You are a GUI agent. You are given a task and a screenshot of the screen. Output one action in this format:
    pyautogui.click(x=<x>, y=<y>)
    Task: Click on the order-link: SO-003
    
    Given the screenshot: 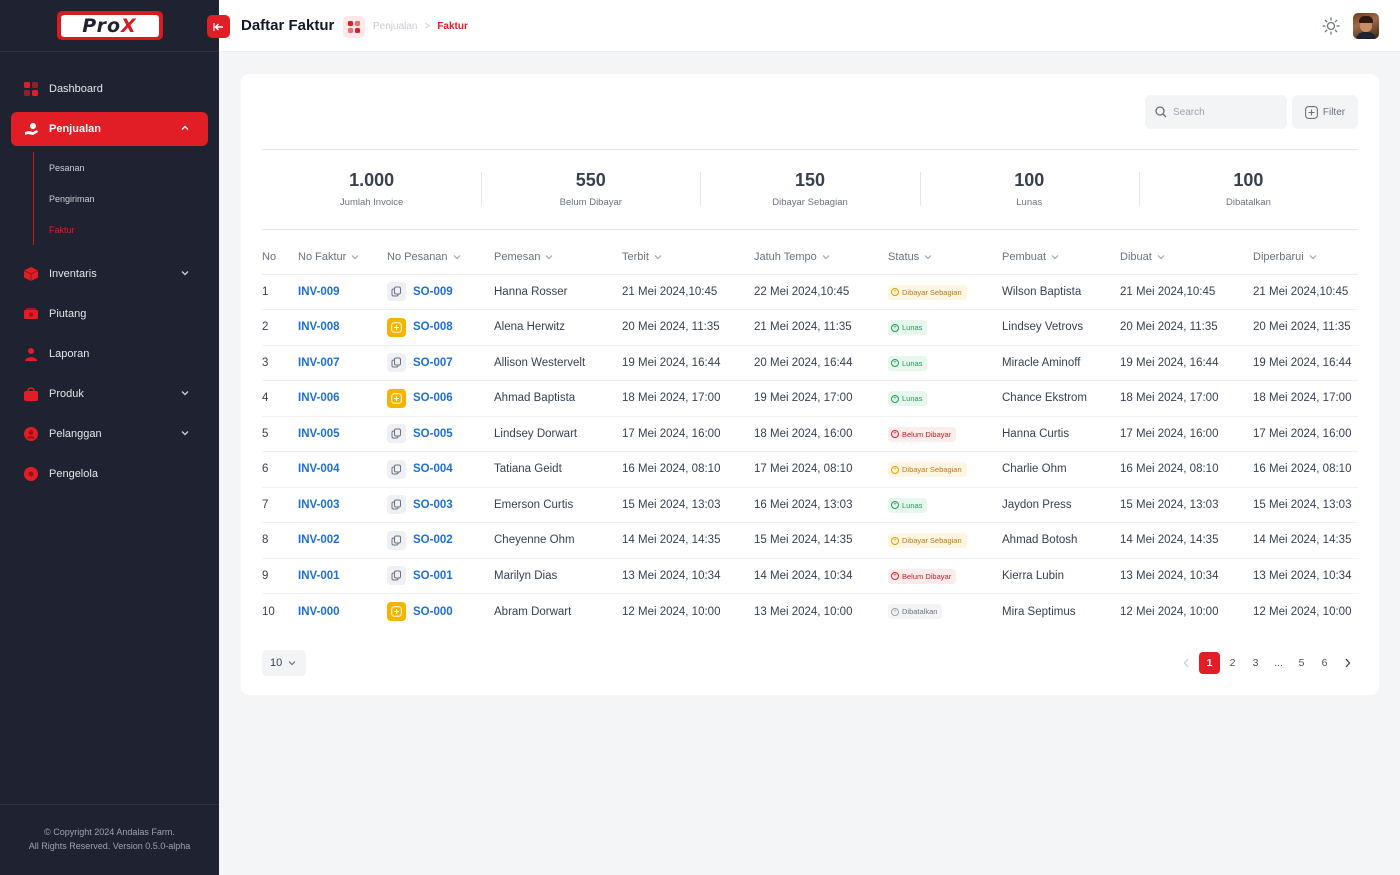 What is the action you would take?
    pyautogui.click(x=433, y=504)
    